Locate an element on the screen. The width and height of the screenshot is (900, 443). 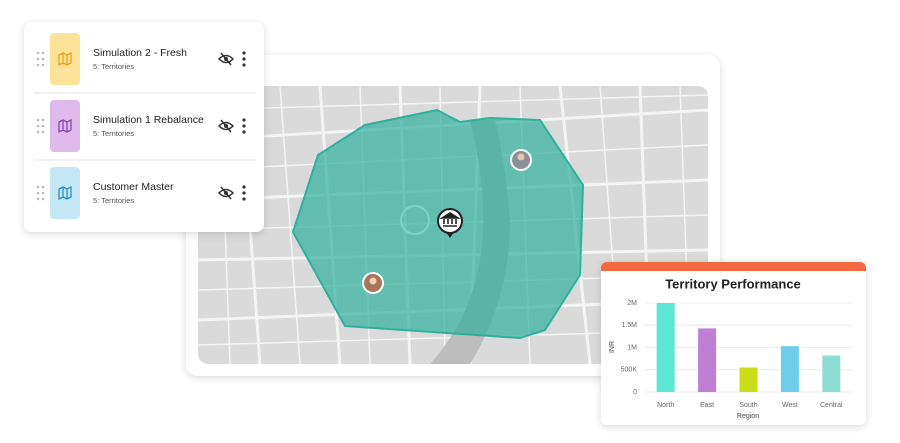
y-tick-label: 1.5M is located at coordinates (629, 325).